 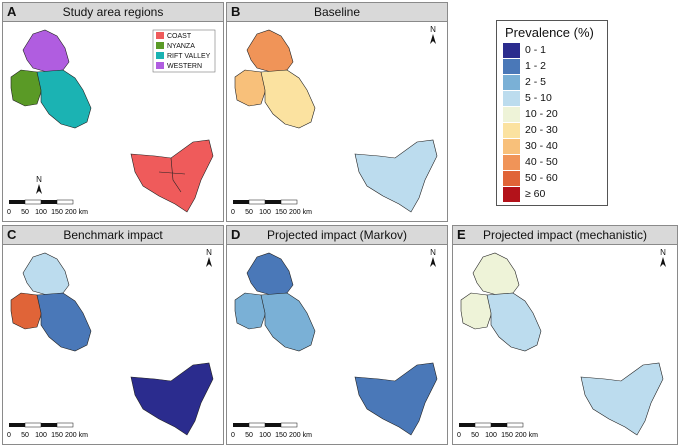 I want to click on legend-nyanza: NYANZA, so click(x=181, y=46).